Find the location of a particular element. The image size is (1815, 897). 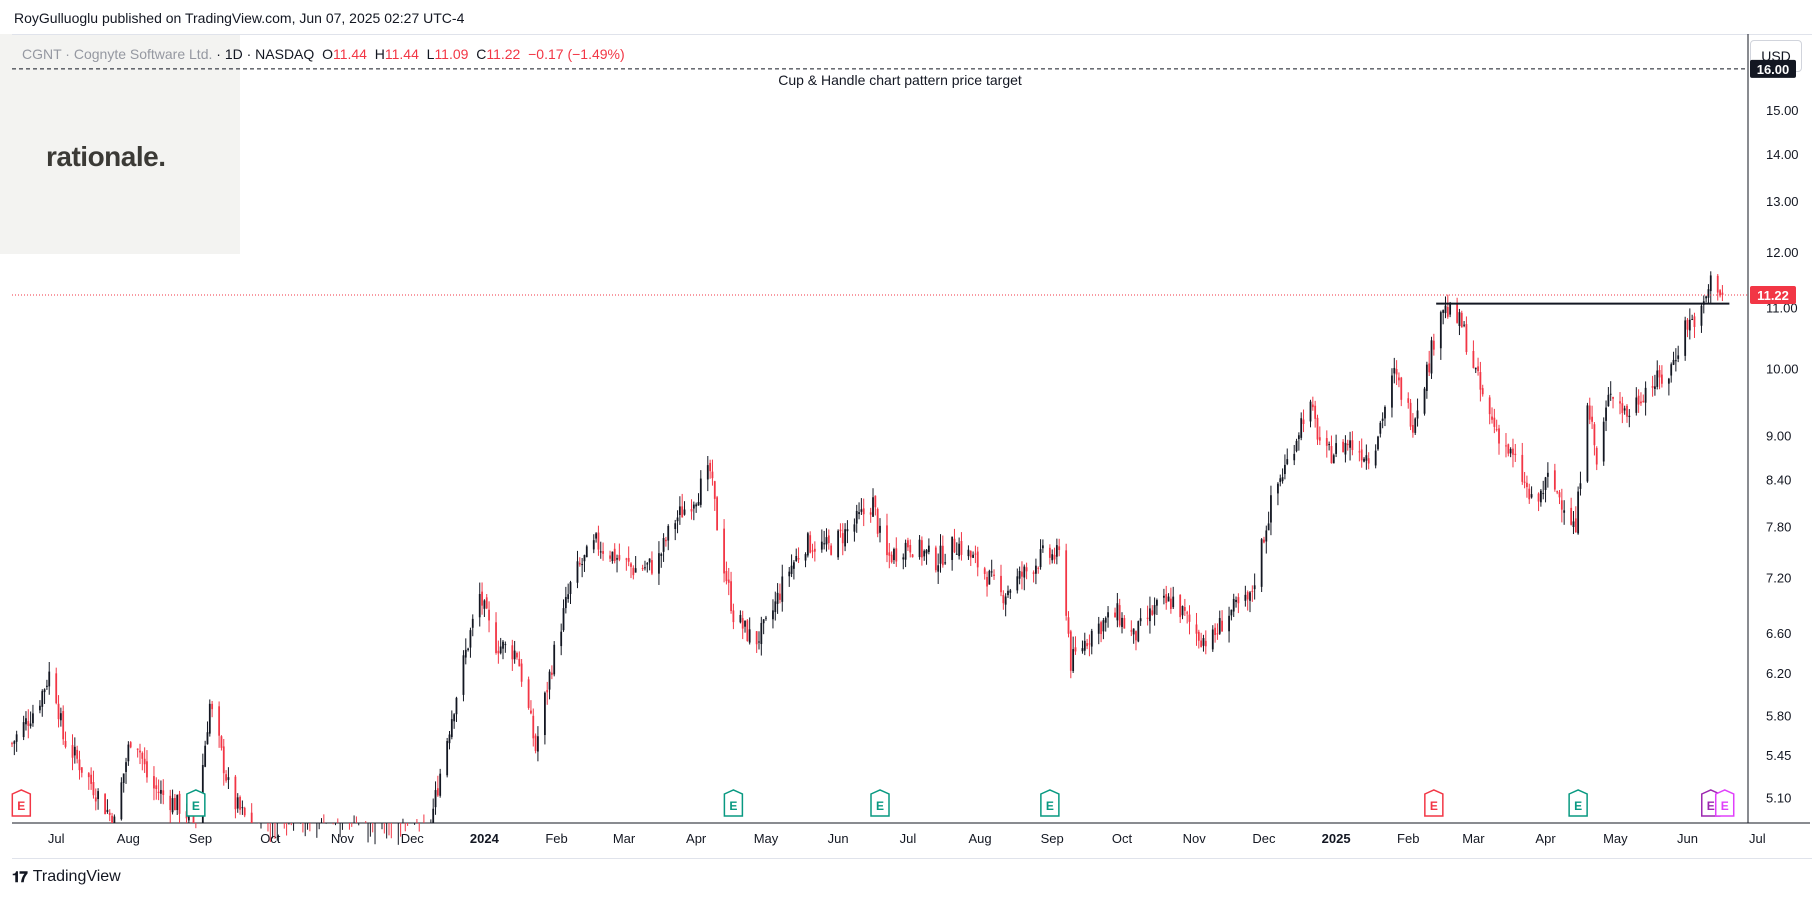

earnings-event-letter: E is located at coordinates (1725, 806).